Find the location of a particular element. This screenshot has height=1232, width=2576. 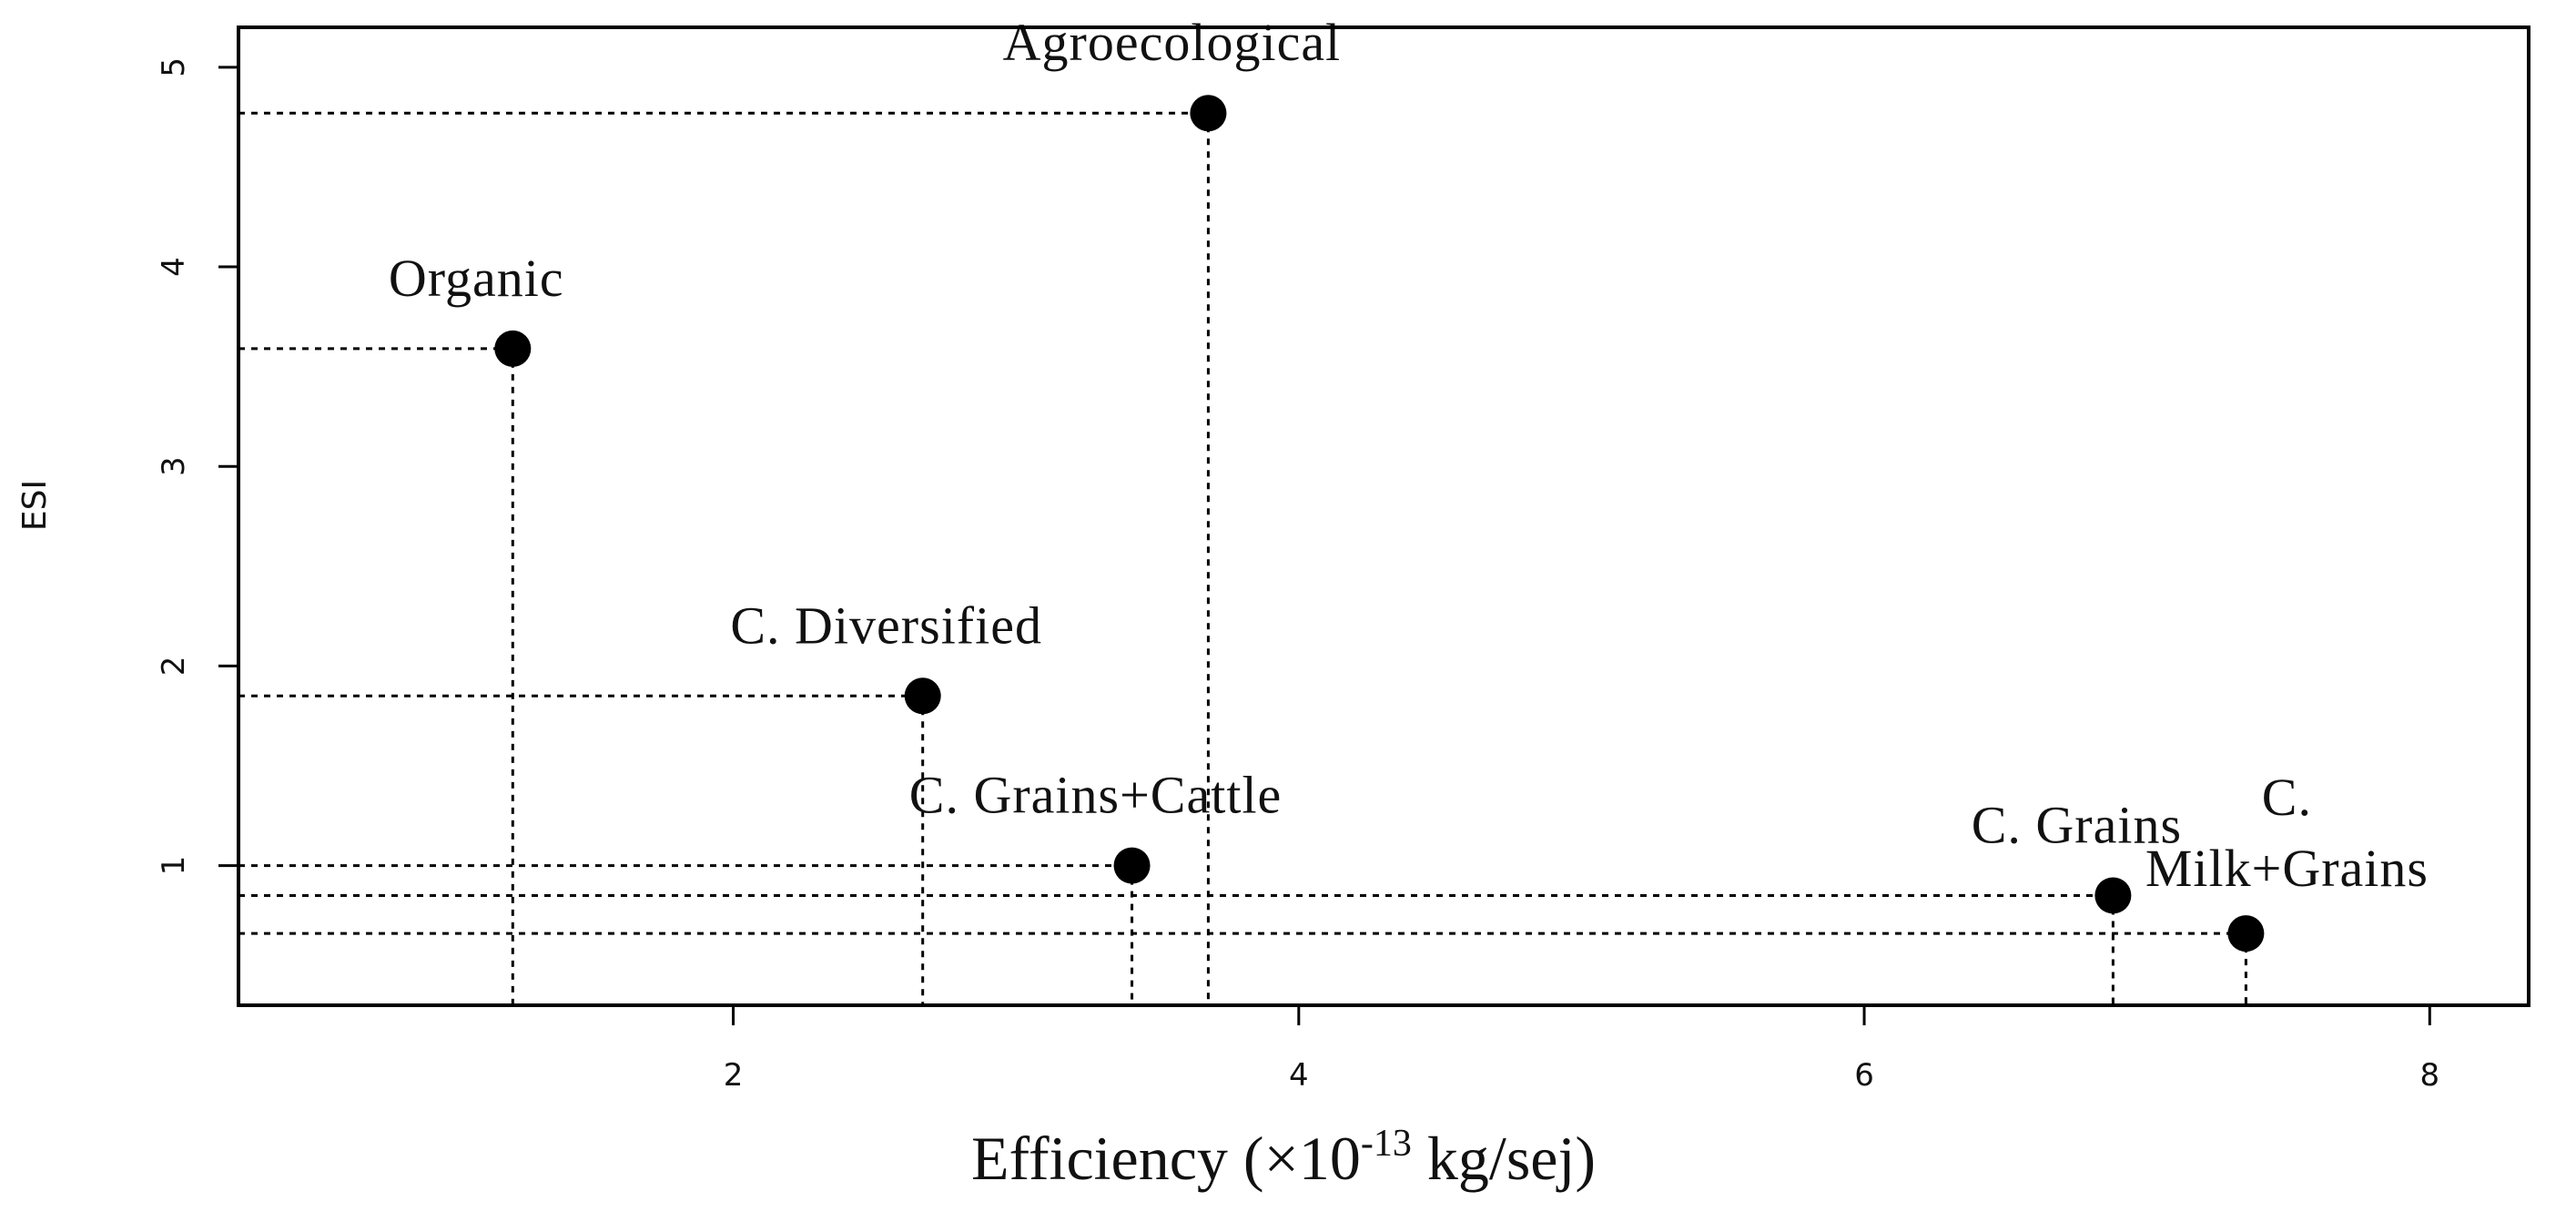

x-axis: 2 4 6 8 is located at coordinates (1581, 1049).